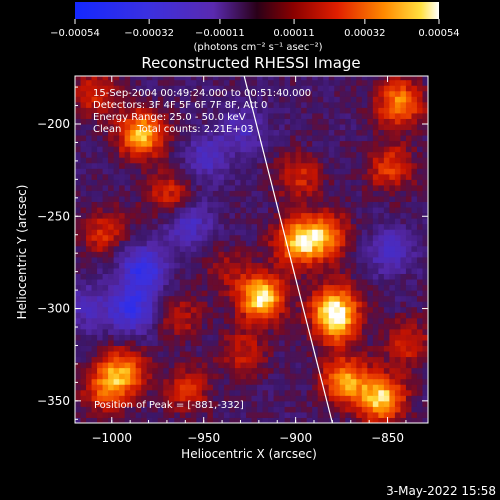 This screenshot has height=500, width=500. Describe the element at coordinates (364, 33) in the screenshot. I see `colorbar-tick-label: 0.00032` at that location.